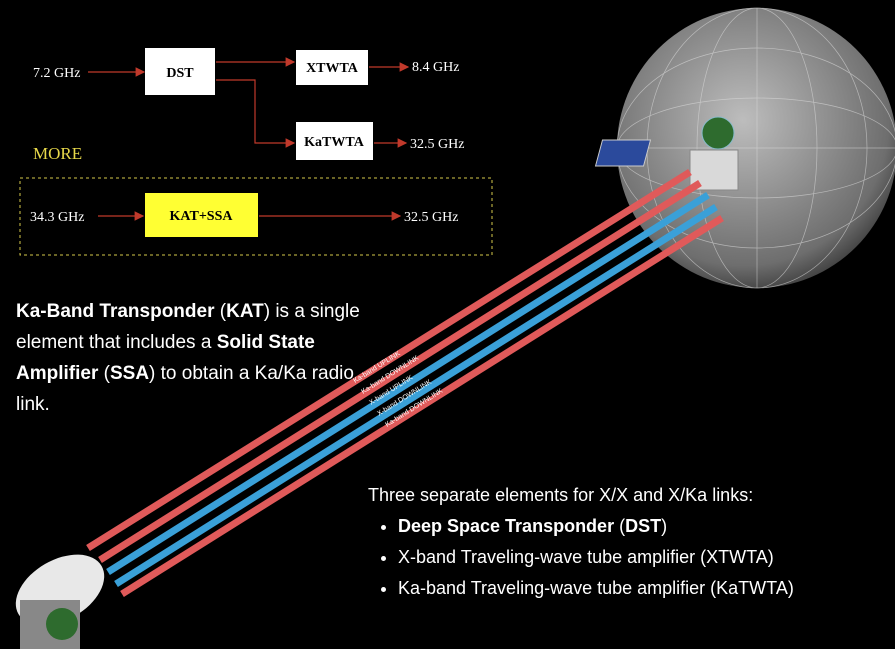 This screenshot has width=895, height=649. What do you see at coordinates (56, 73) in the screenshot?
I see `label: 7.2 GHz` at bounding box center [56, 73].